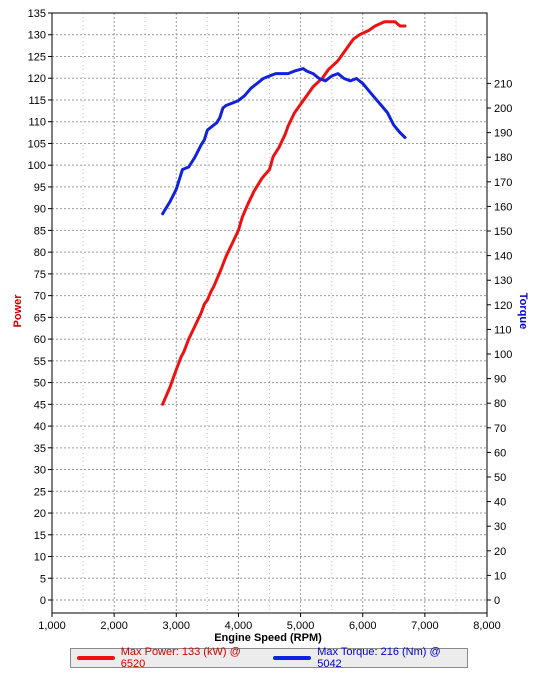  I want to click on x-tick-label: 4,000, so click(239, 626).